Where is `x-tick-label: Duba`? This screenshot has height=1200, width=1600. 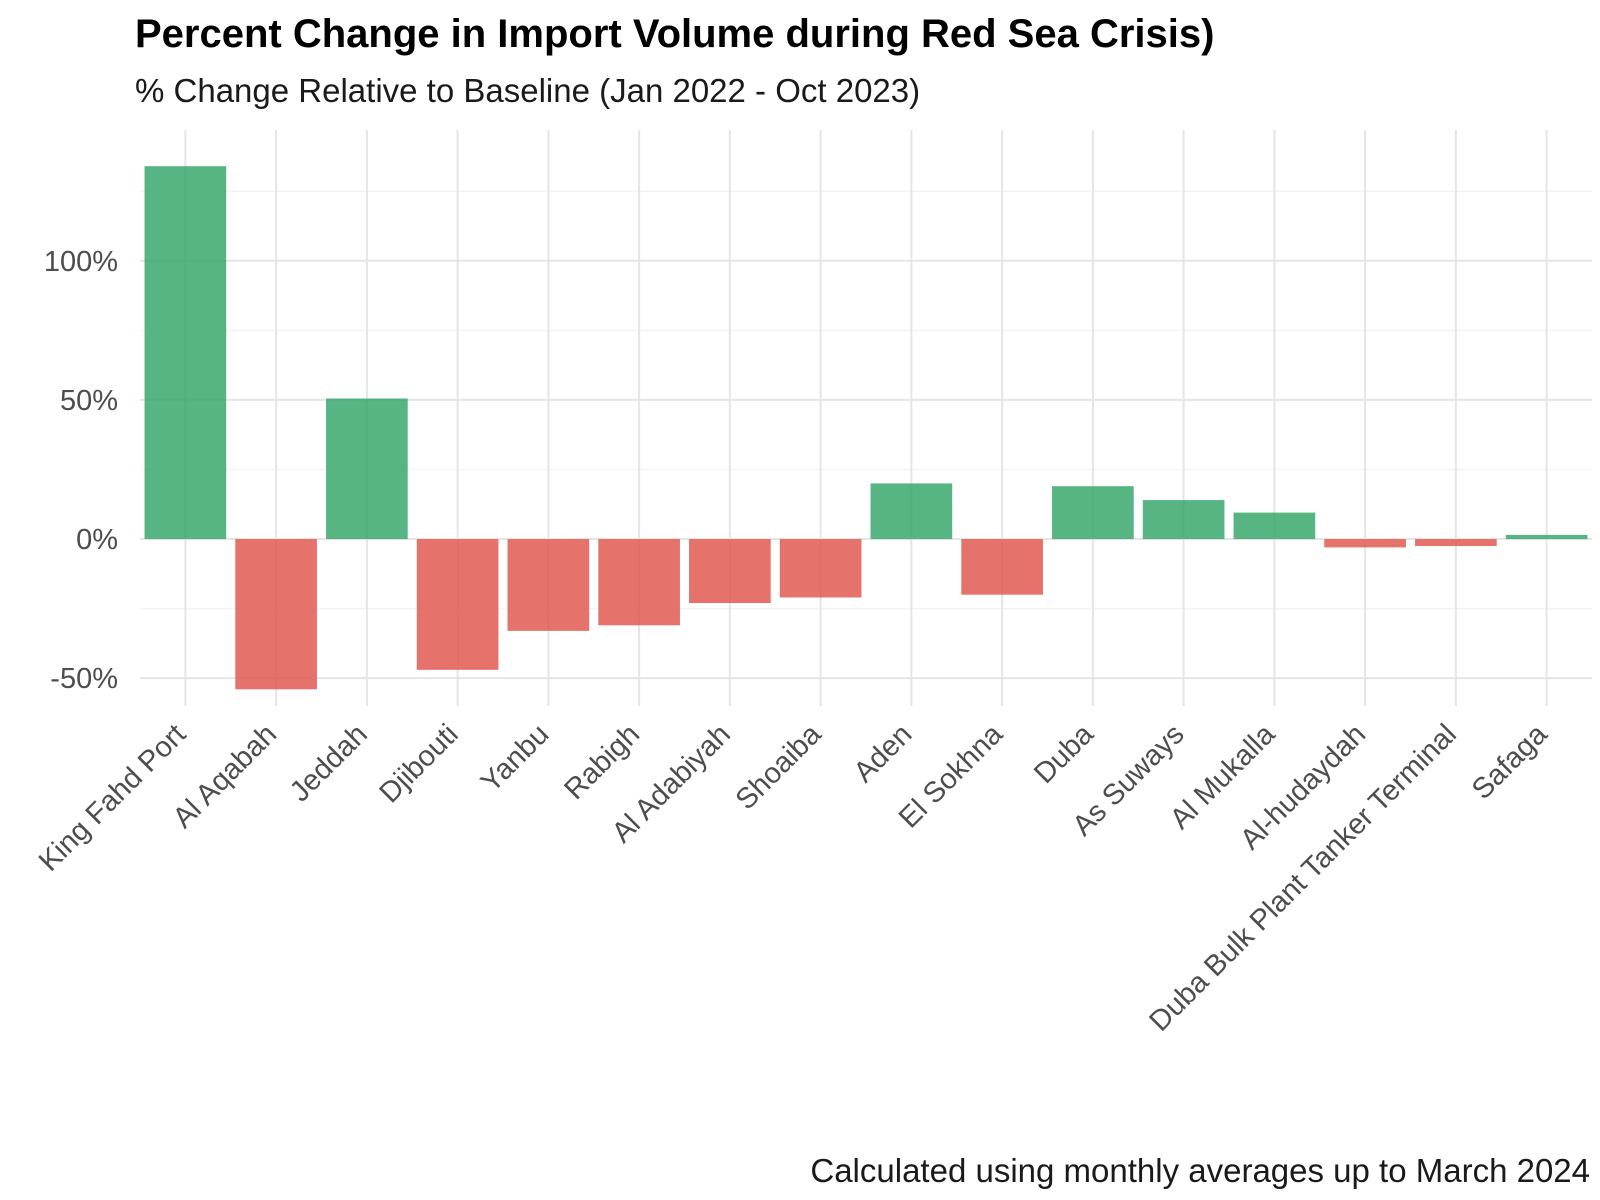
x-tick-label: Duba is located at coordinates (1064, 754).